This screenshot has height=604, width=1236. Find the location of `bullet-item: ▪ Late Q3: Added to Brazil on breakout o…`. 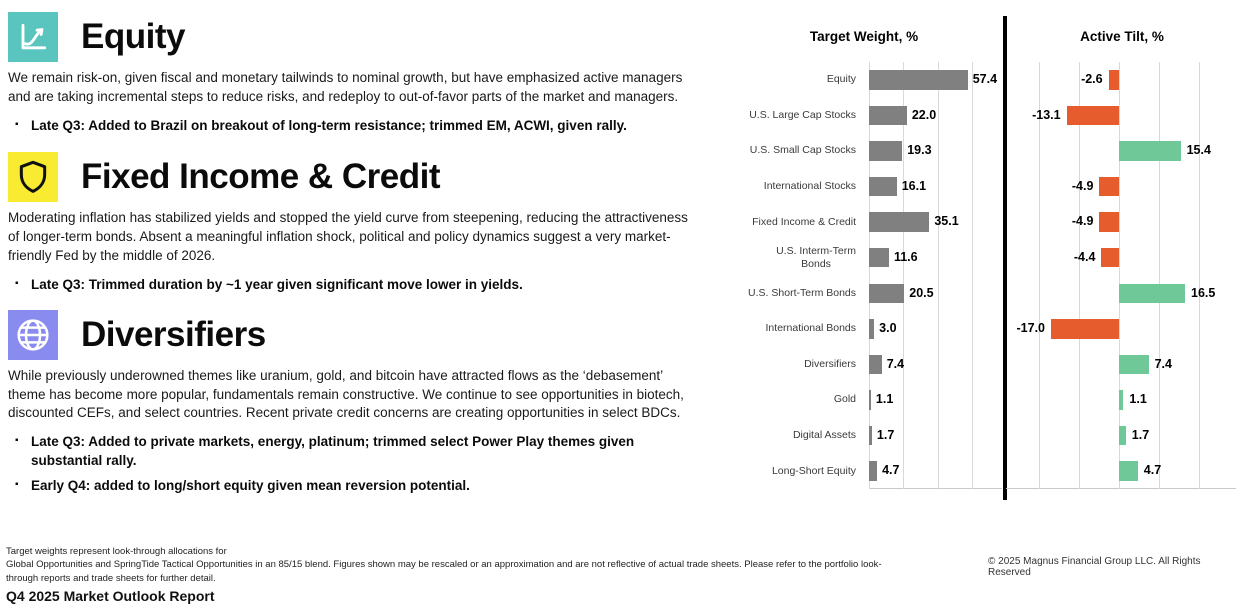

bullet-item: ▪ Late Q3: Added to Brazil on breakout o… is located at coordinates (355, 126).